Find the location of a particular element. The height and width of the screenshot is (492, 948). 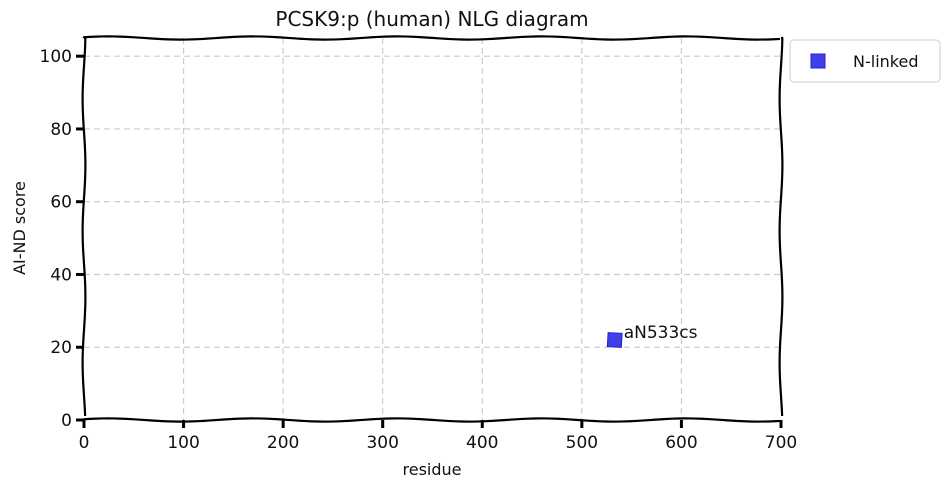

chart-title: PCSK9:p (human) NLG diagram is located at coordinates (431, 19).